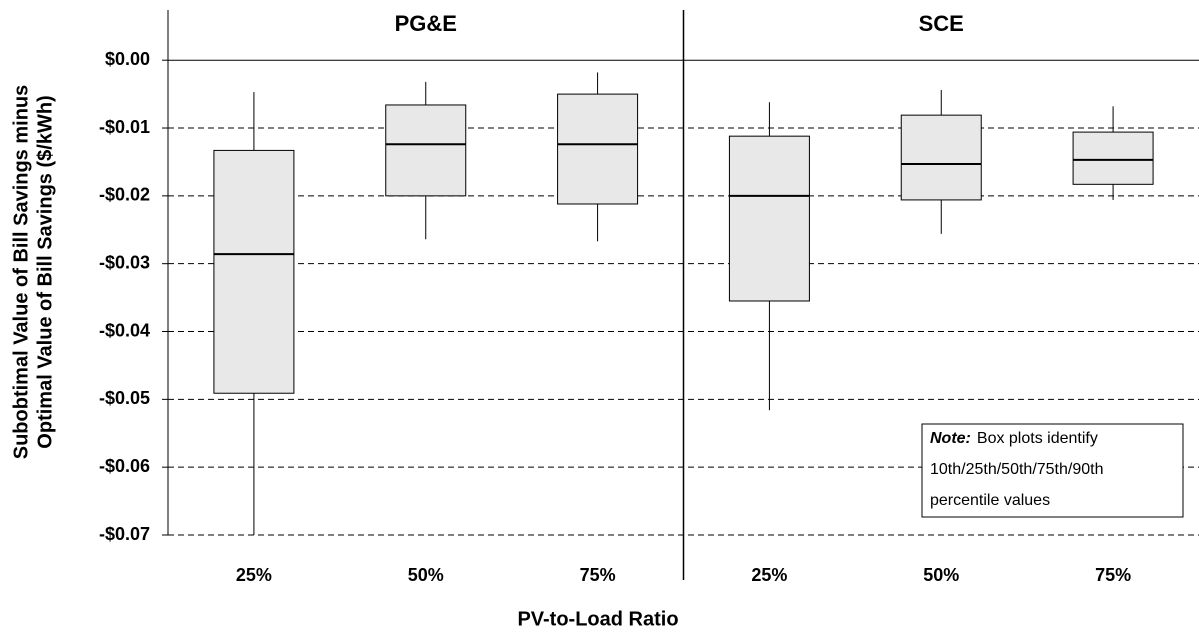 Image resolution: width=1199 pixels, height=634 pixels. I want to click on y-axis-title: Subobtimal Value of Bill Savings minus, so click(21, 272).